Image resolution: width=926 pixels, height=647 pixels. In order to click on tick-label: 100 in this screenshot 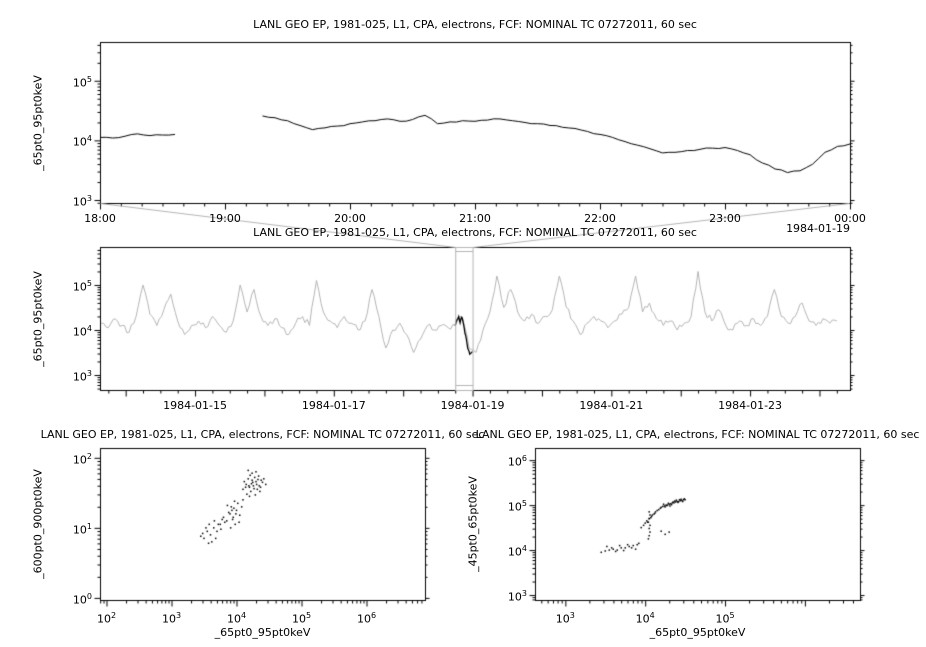, I will do `click(82, 599)`.